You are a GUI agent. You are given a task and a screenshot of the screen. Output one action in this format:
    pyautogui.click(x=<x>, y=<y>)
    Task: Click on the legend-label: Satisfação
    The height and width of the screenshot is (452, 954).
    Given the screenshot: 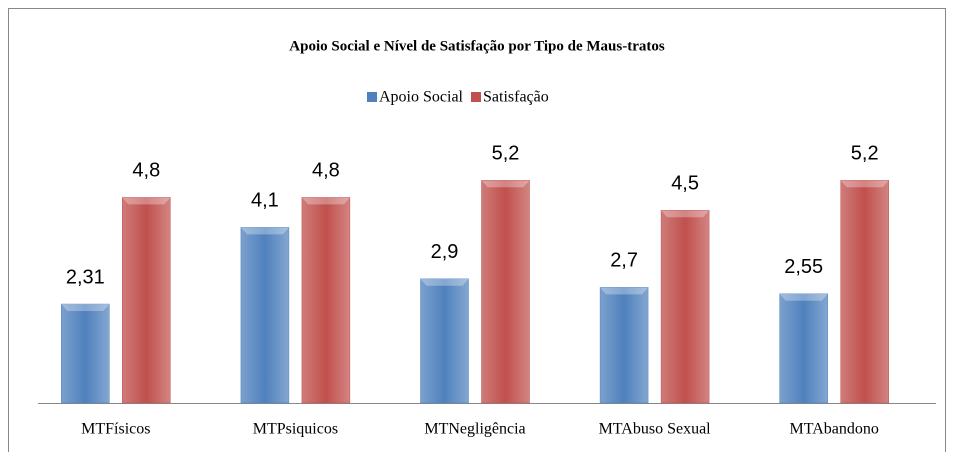 What is the action you would take?
    pyautogui.click(x=516, y=97)
    